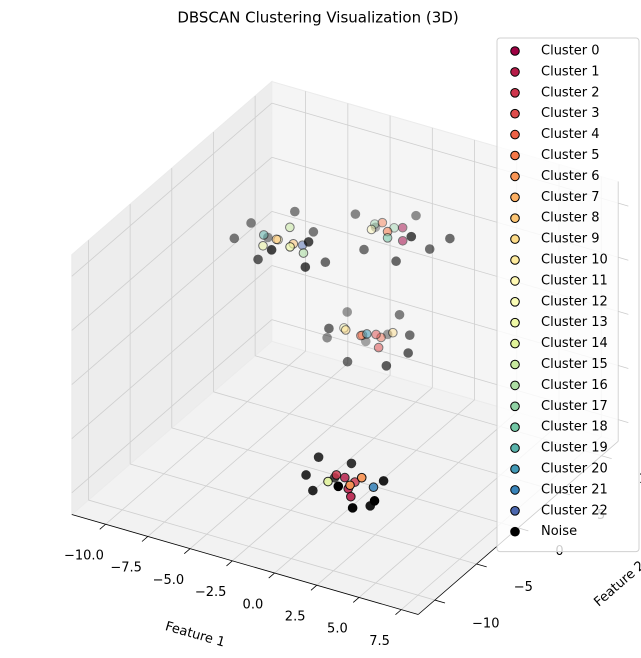  I want to click on legend-label: Cluster 20, so click(574, 469).